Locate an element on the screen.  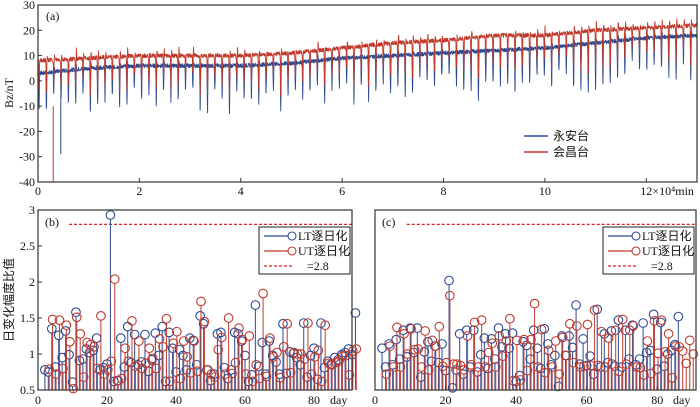
panel-c-x-tick-label: 20 is located at coordinates (446, 400).